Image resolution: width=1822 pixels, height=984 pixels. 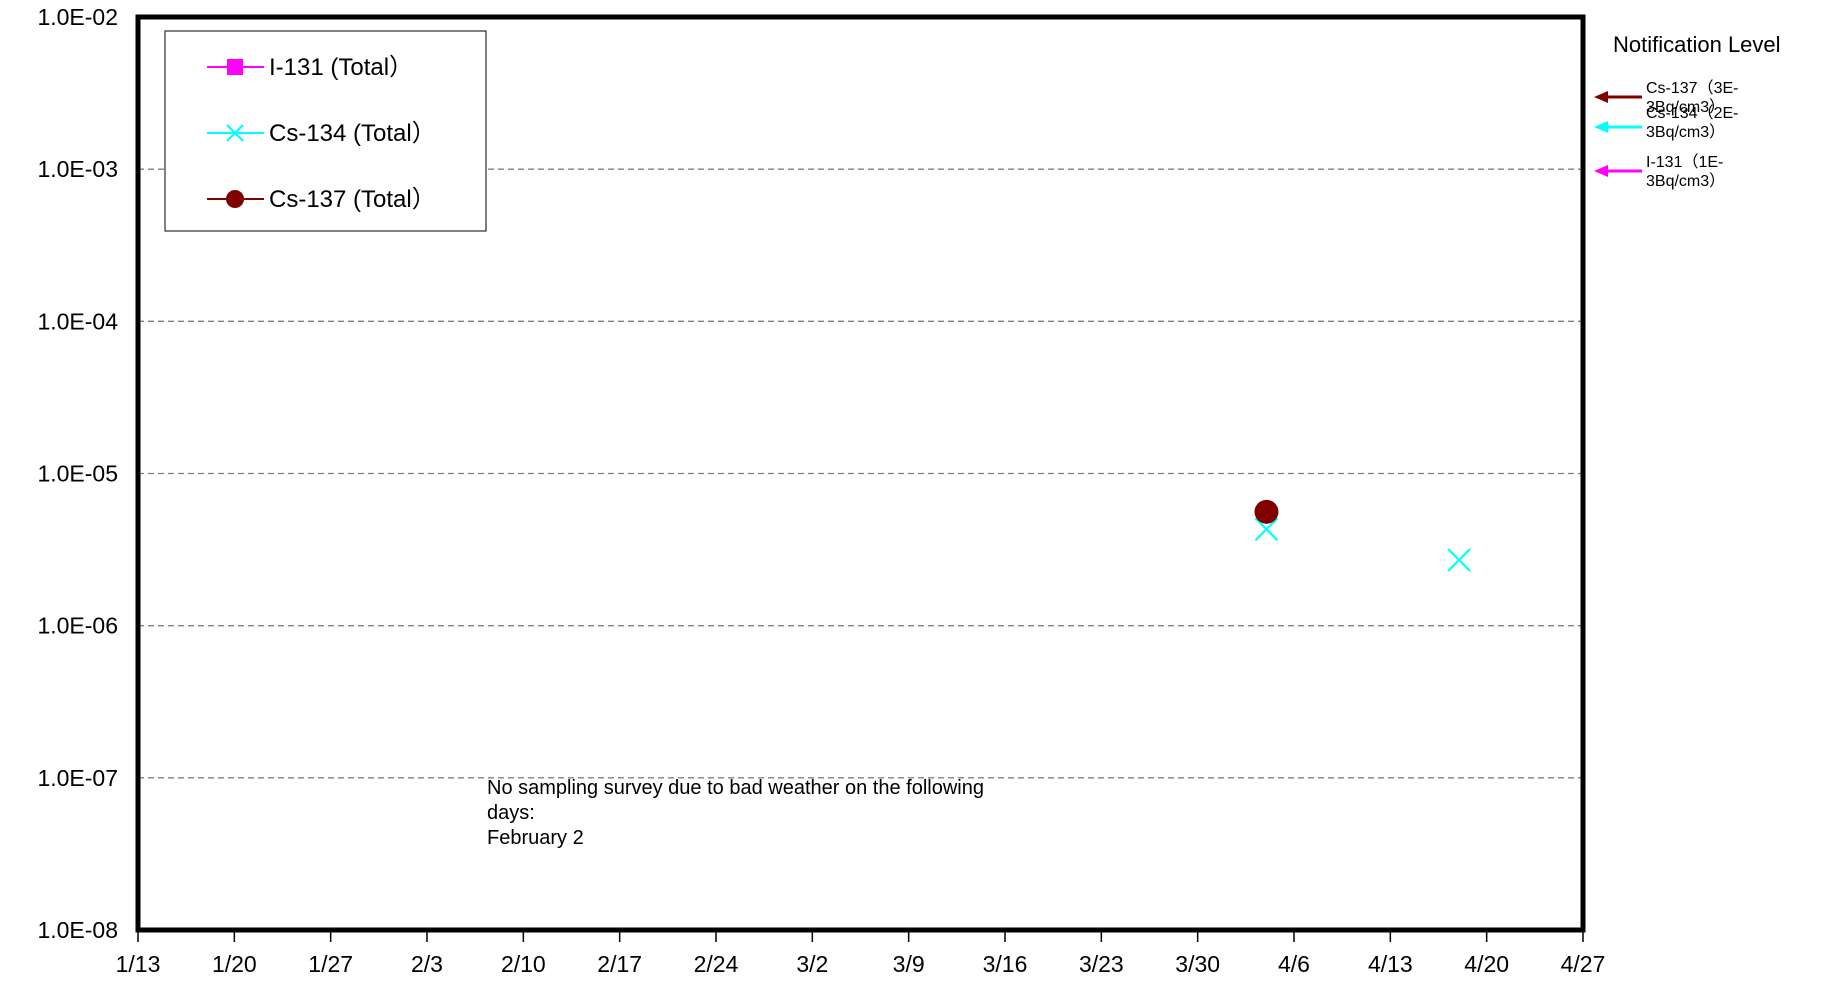 I want to click on legend-label: Cs-137 (Total）, so click(x=352, y=199).